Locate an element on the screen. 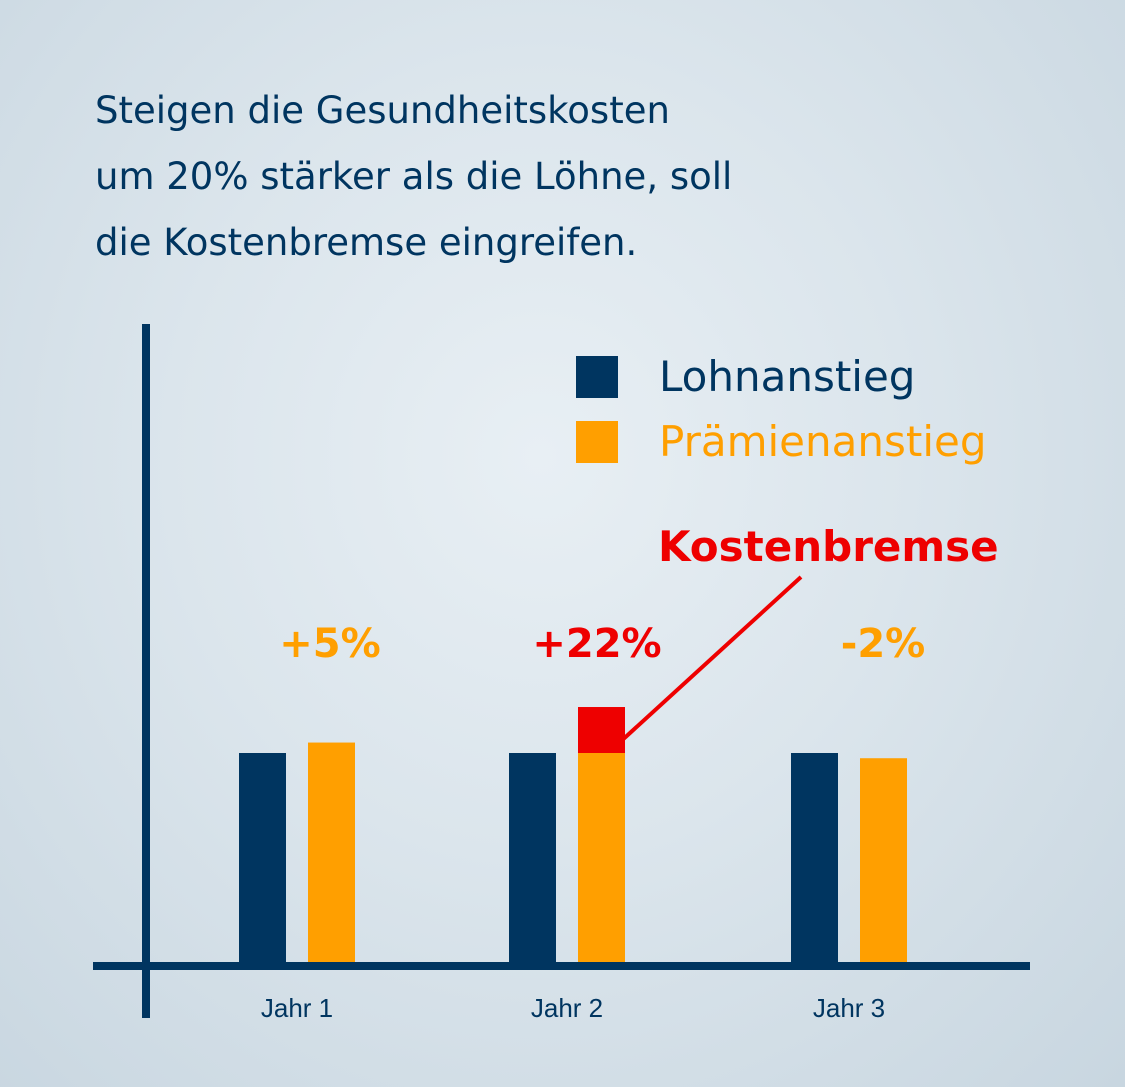 The height and width of the screenshot is (1087, 1125). legend-item-lohnanstieg: Lohnanstieg is located at coordinates (745, 376).